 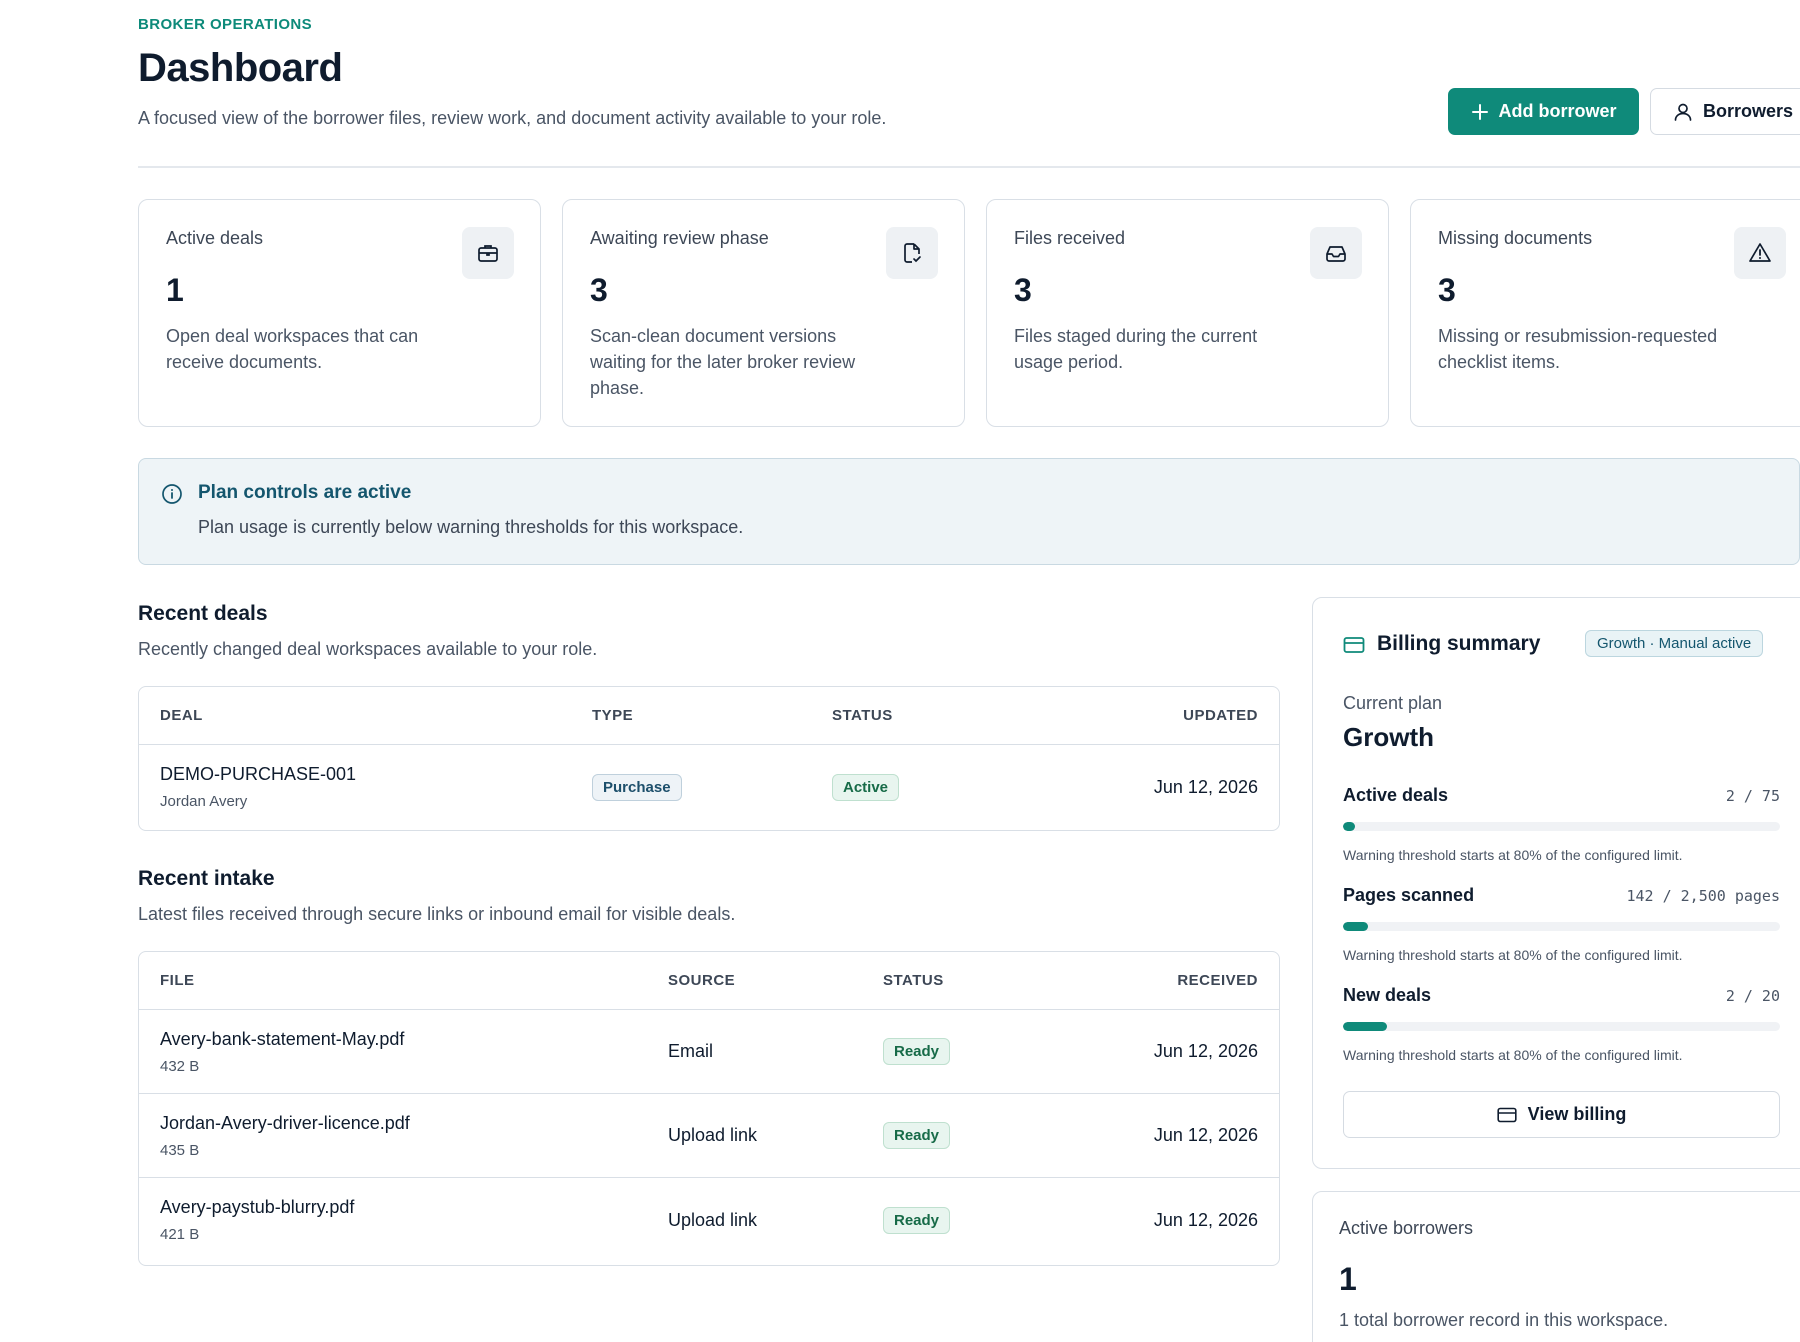 What do you see at coordinates (257, 1220) in the screenshot?
I see `file-cell: Avery-paystub-blurry.pdf 421 B` at bounding box center [257, 1220].